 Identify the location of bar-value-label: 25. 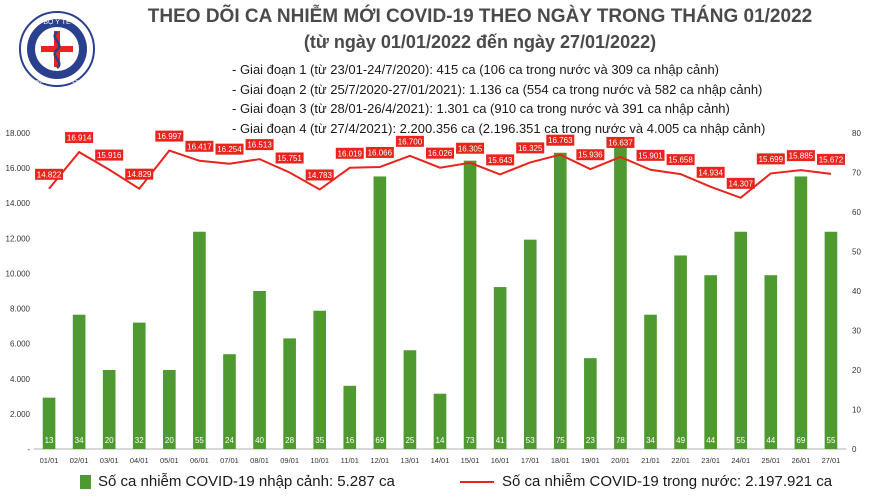
(409, 440).